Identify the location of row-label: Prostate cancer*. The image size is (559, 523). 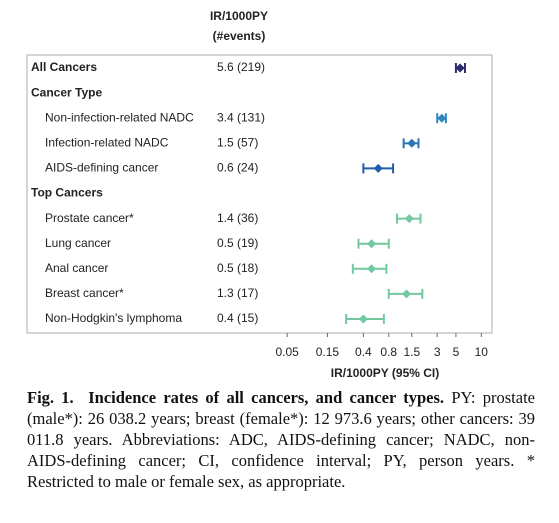
(89, 218).